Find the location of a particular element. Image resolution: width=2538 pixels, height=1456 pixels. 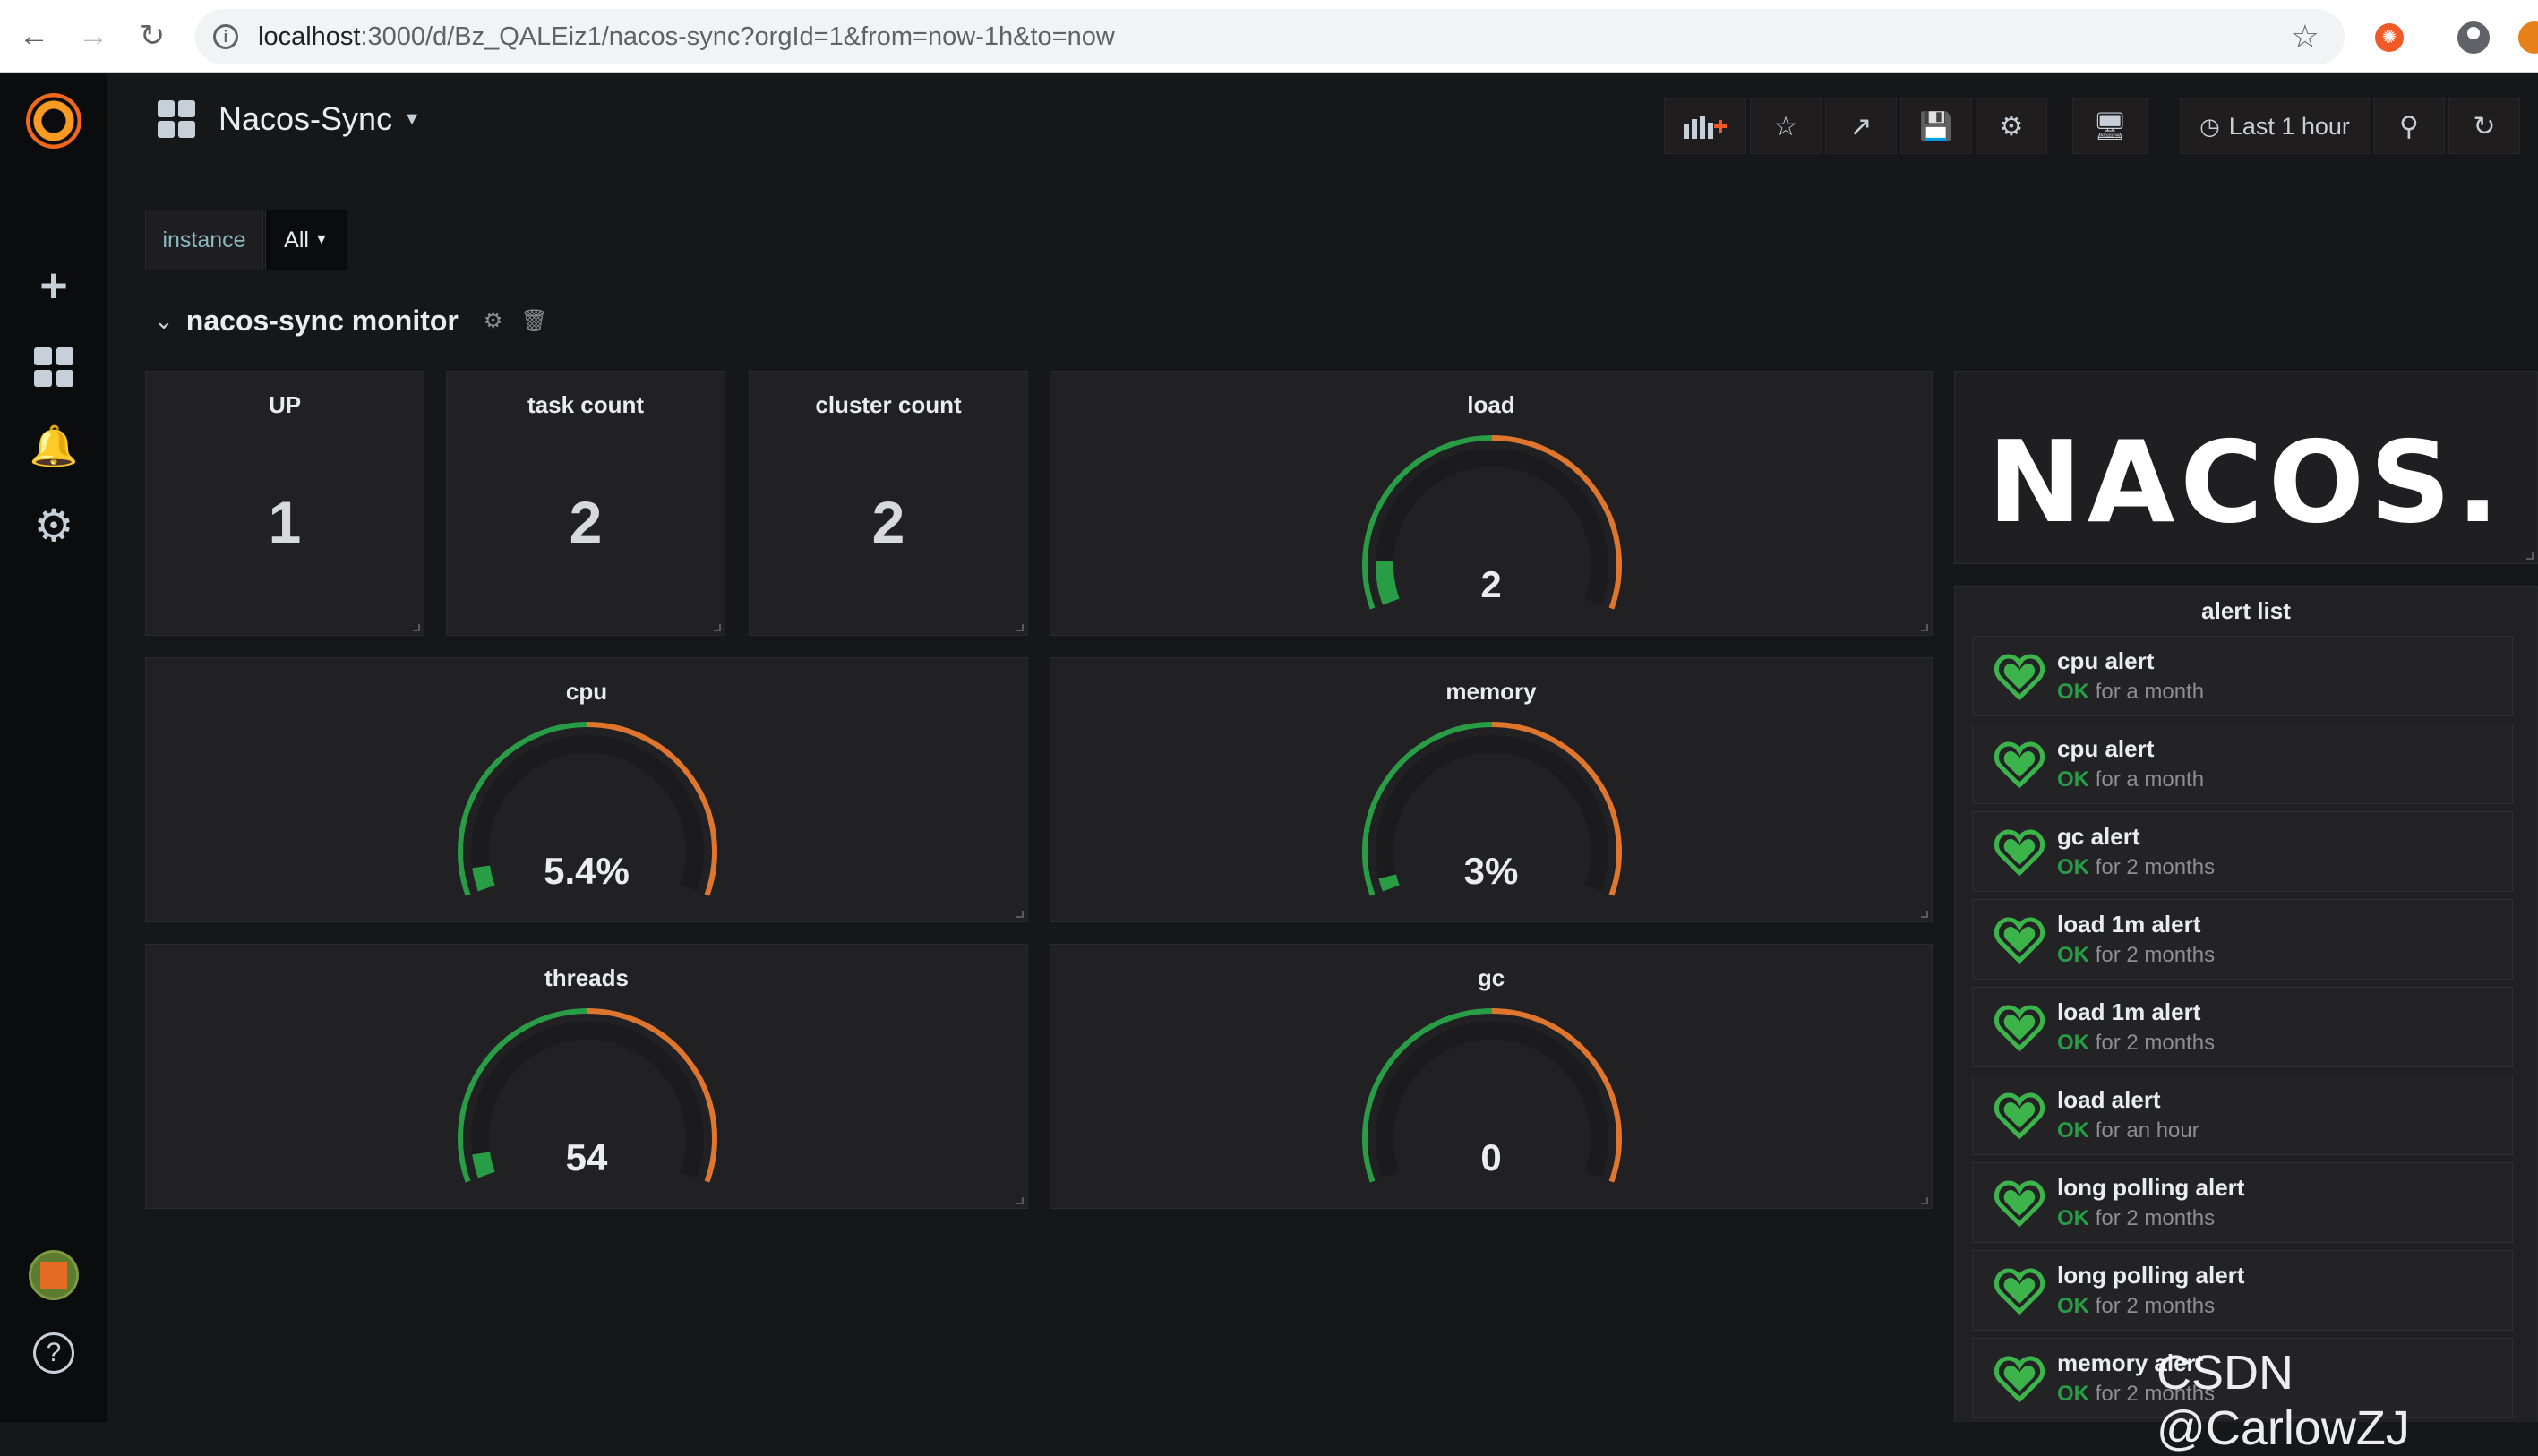

zoom-out-icon: ⚲ is located at coordinates (2409, 126).